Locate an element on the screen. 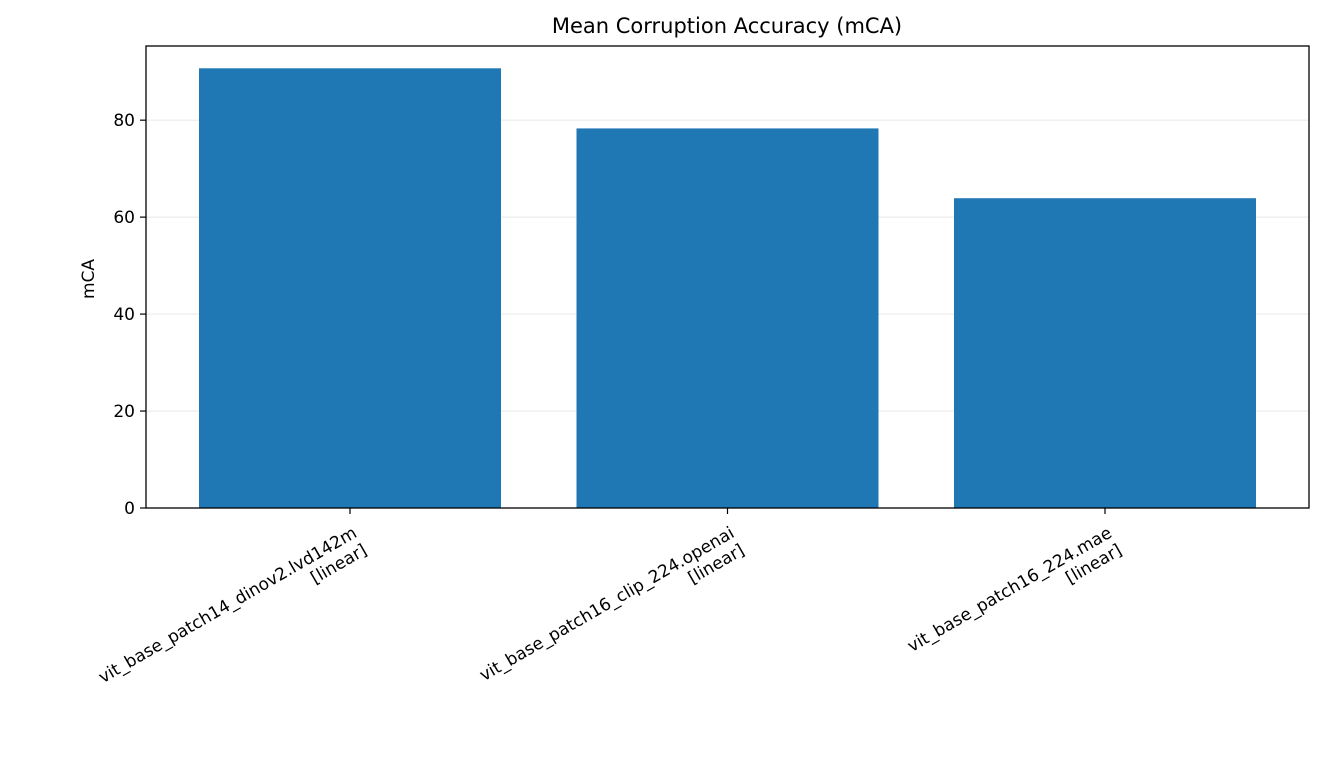 The height and width of the screenshot is (757, 1323). x-tick-label: vit_base_patch16_224.mae[linear] is located at coordinates (1014, 598).